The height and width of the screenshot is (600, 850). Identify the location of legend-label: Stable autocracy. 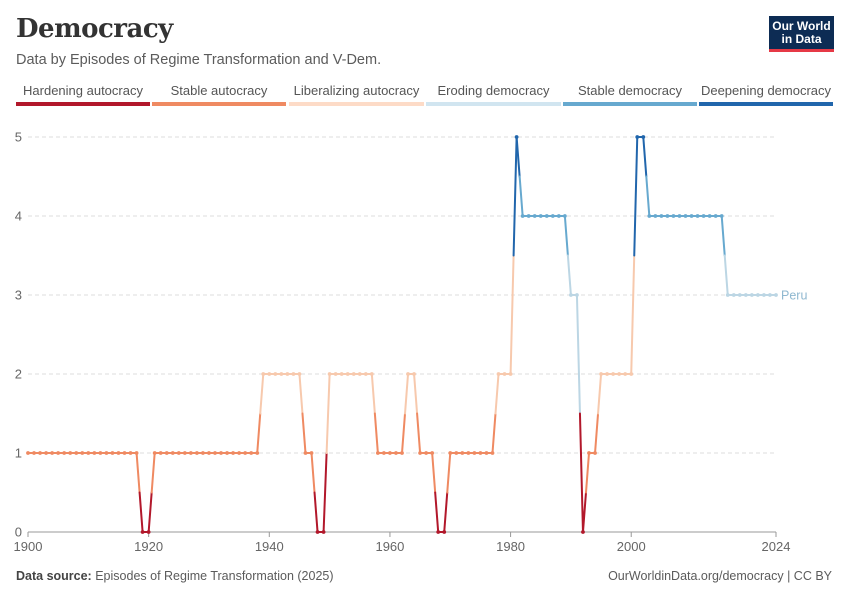
(219, 90).